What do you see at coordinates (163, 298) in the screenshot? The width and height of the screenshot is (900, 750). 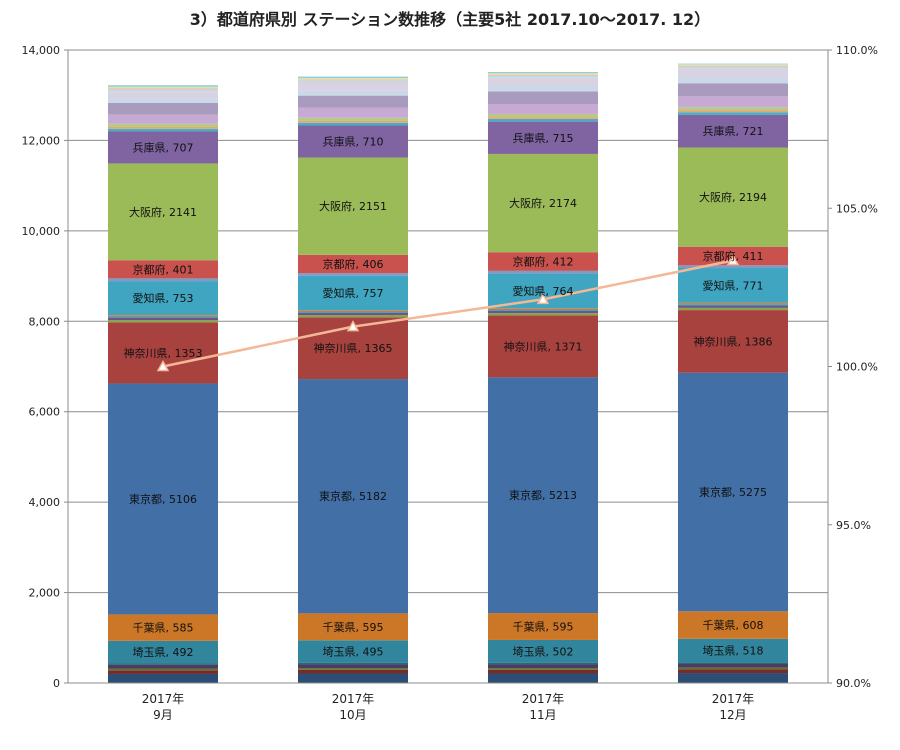 I see `data-label: 愛知県, 753` at bounding box center [163, 298].